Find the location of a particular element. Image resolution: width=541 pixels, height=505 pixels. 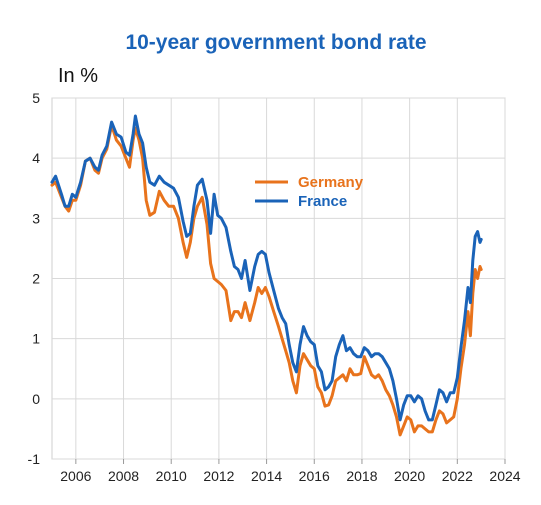

x-tick-label: 2018 is located at coordinates (361, 476).